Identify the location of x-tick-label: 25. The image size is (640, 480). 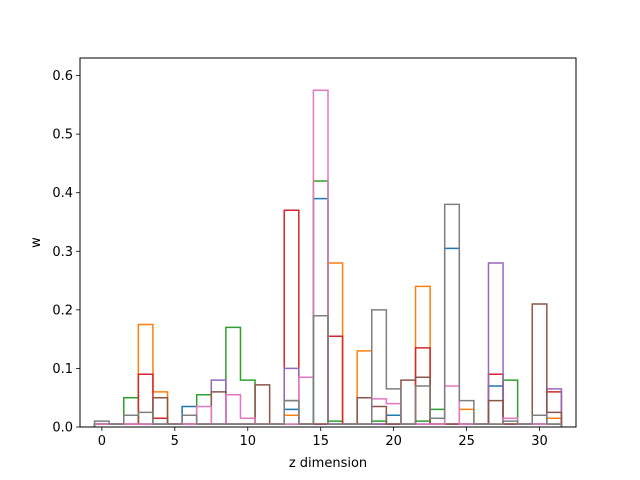
(466, 441).